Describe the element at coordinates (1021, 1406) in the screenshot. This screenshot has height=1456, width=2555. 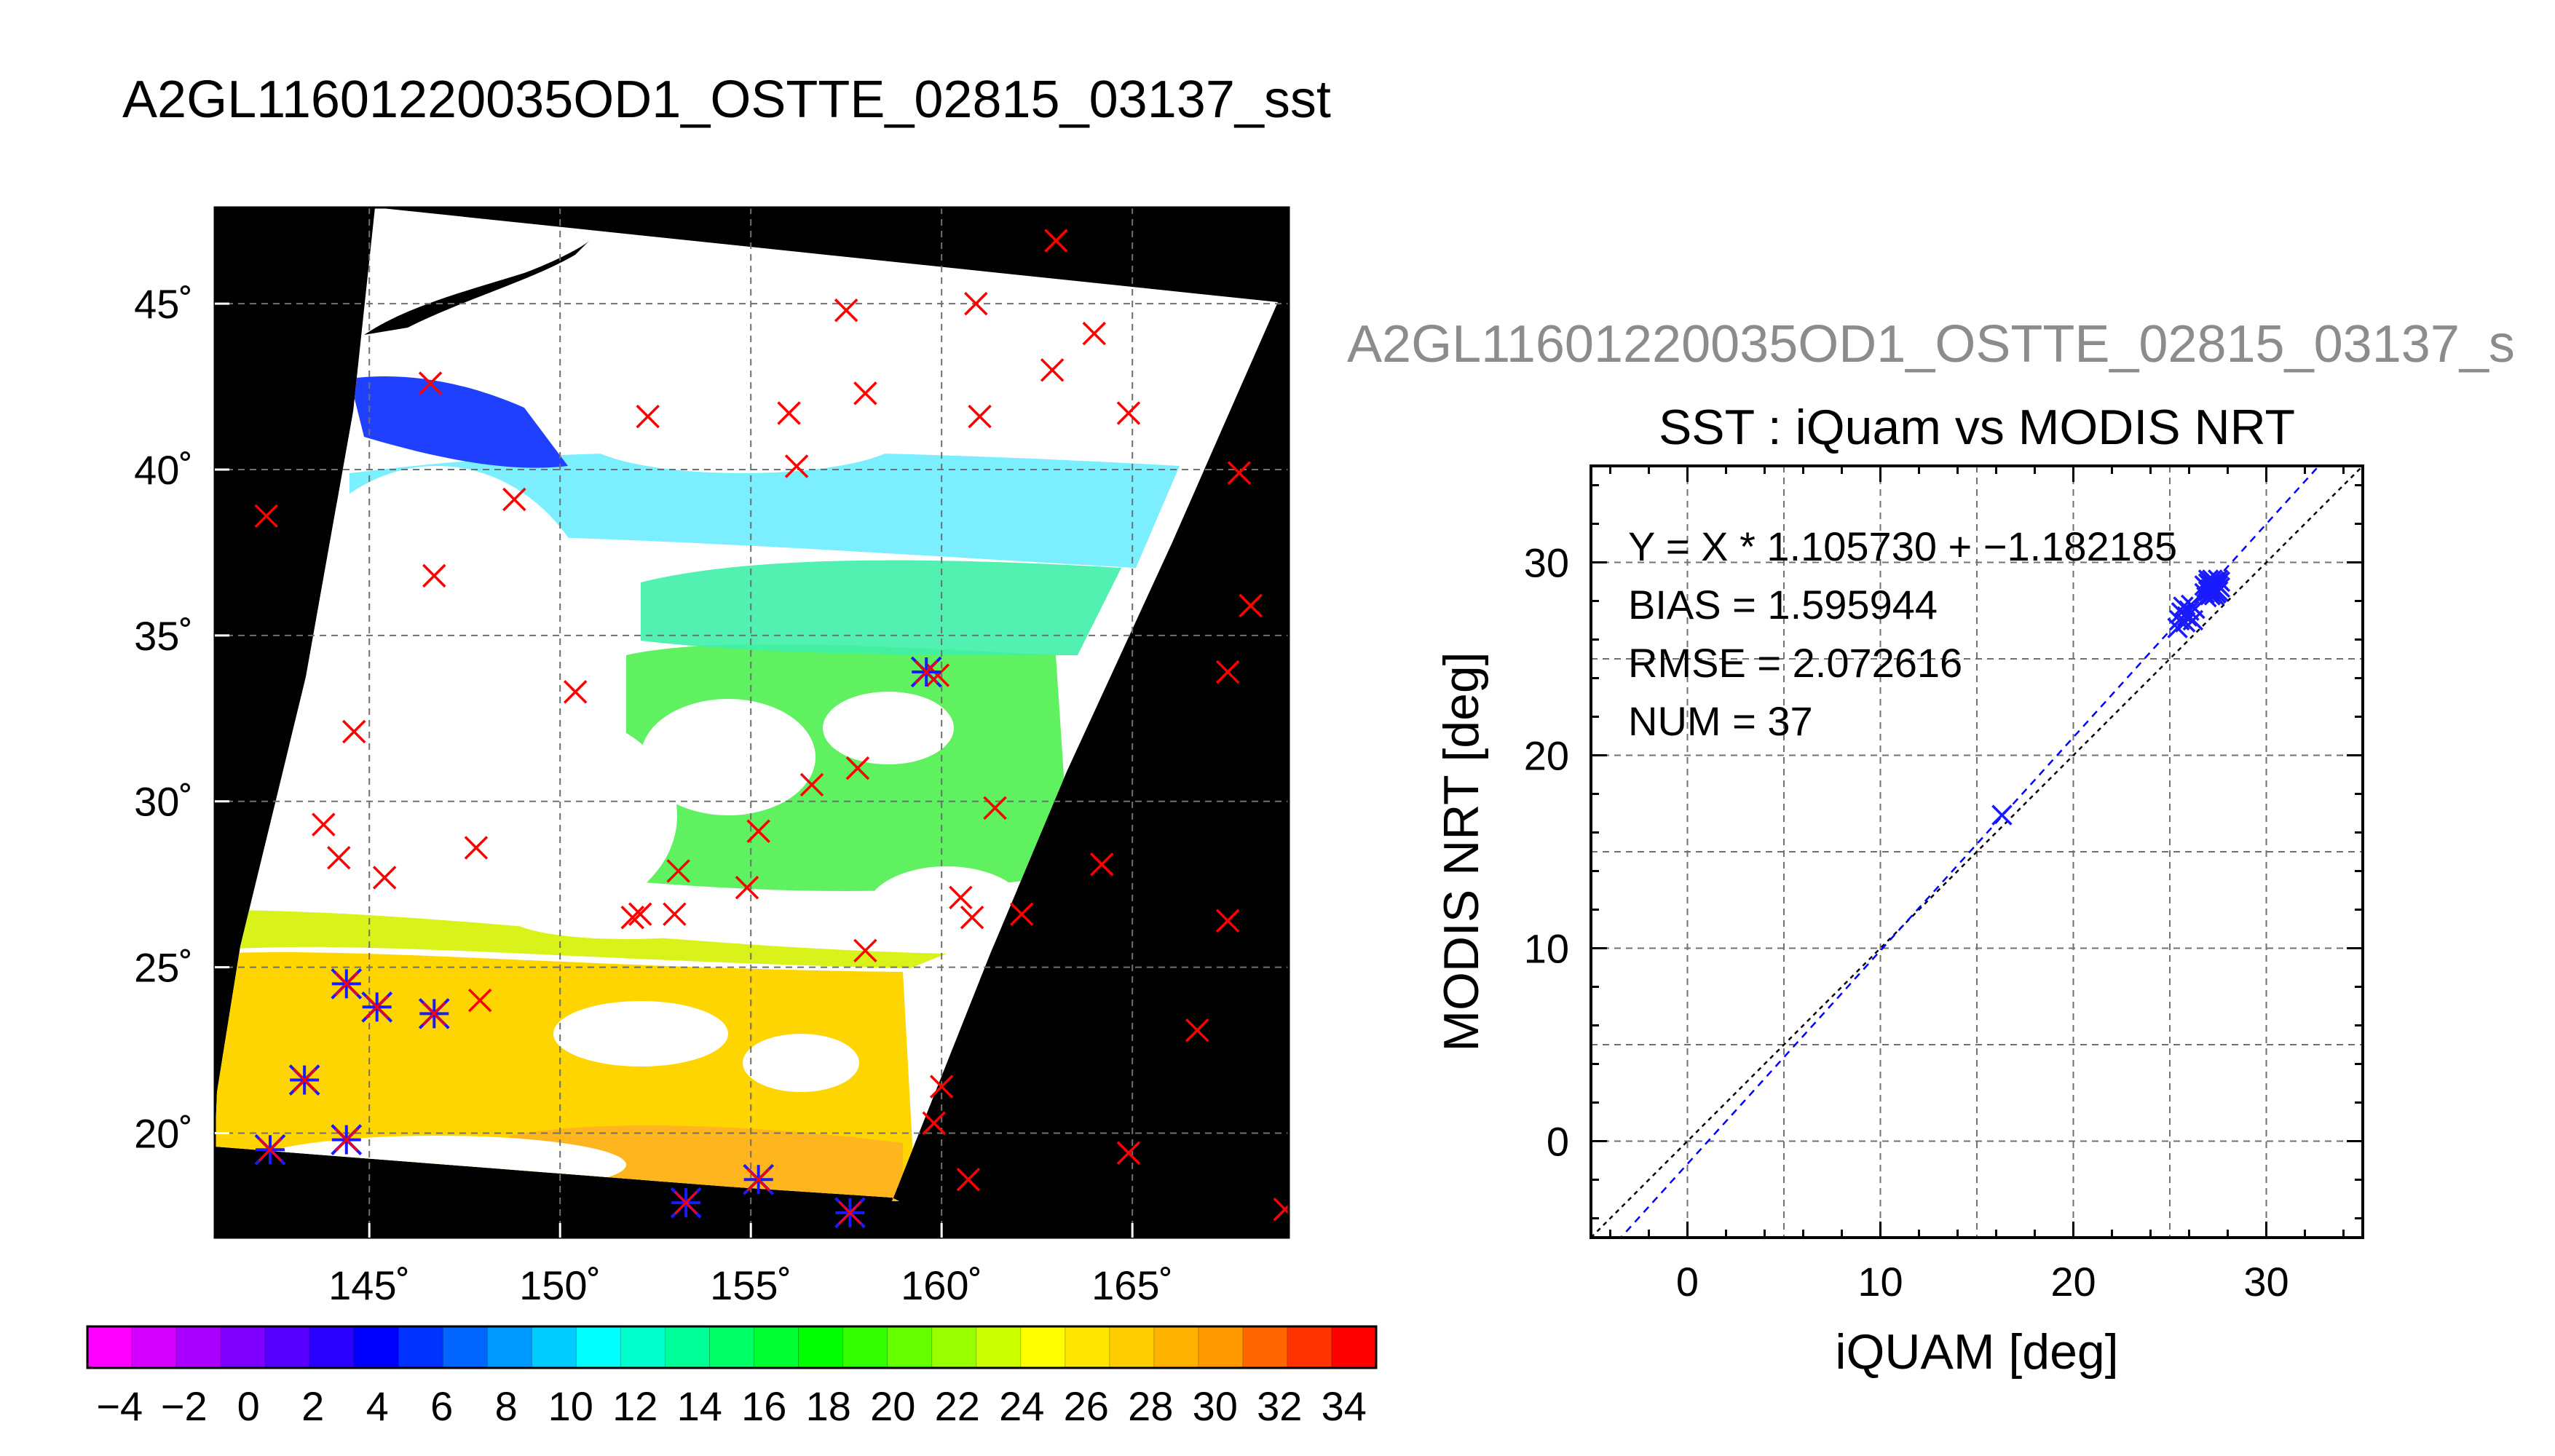
I see `colorbar-tick-label: 24` at that location.